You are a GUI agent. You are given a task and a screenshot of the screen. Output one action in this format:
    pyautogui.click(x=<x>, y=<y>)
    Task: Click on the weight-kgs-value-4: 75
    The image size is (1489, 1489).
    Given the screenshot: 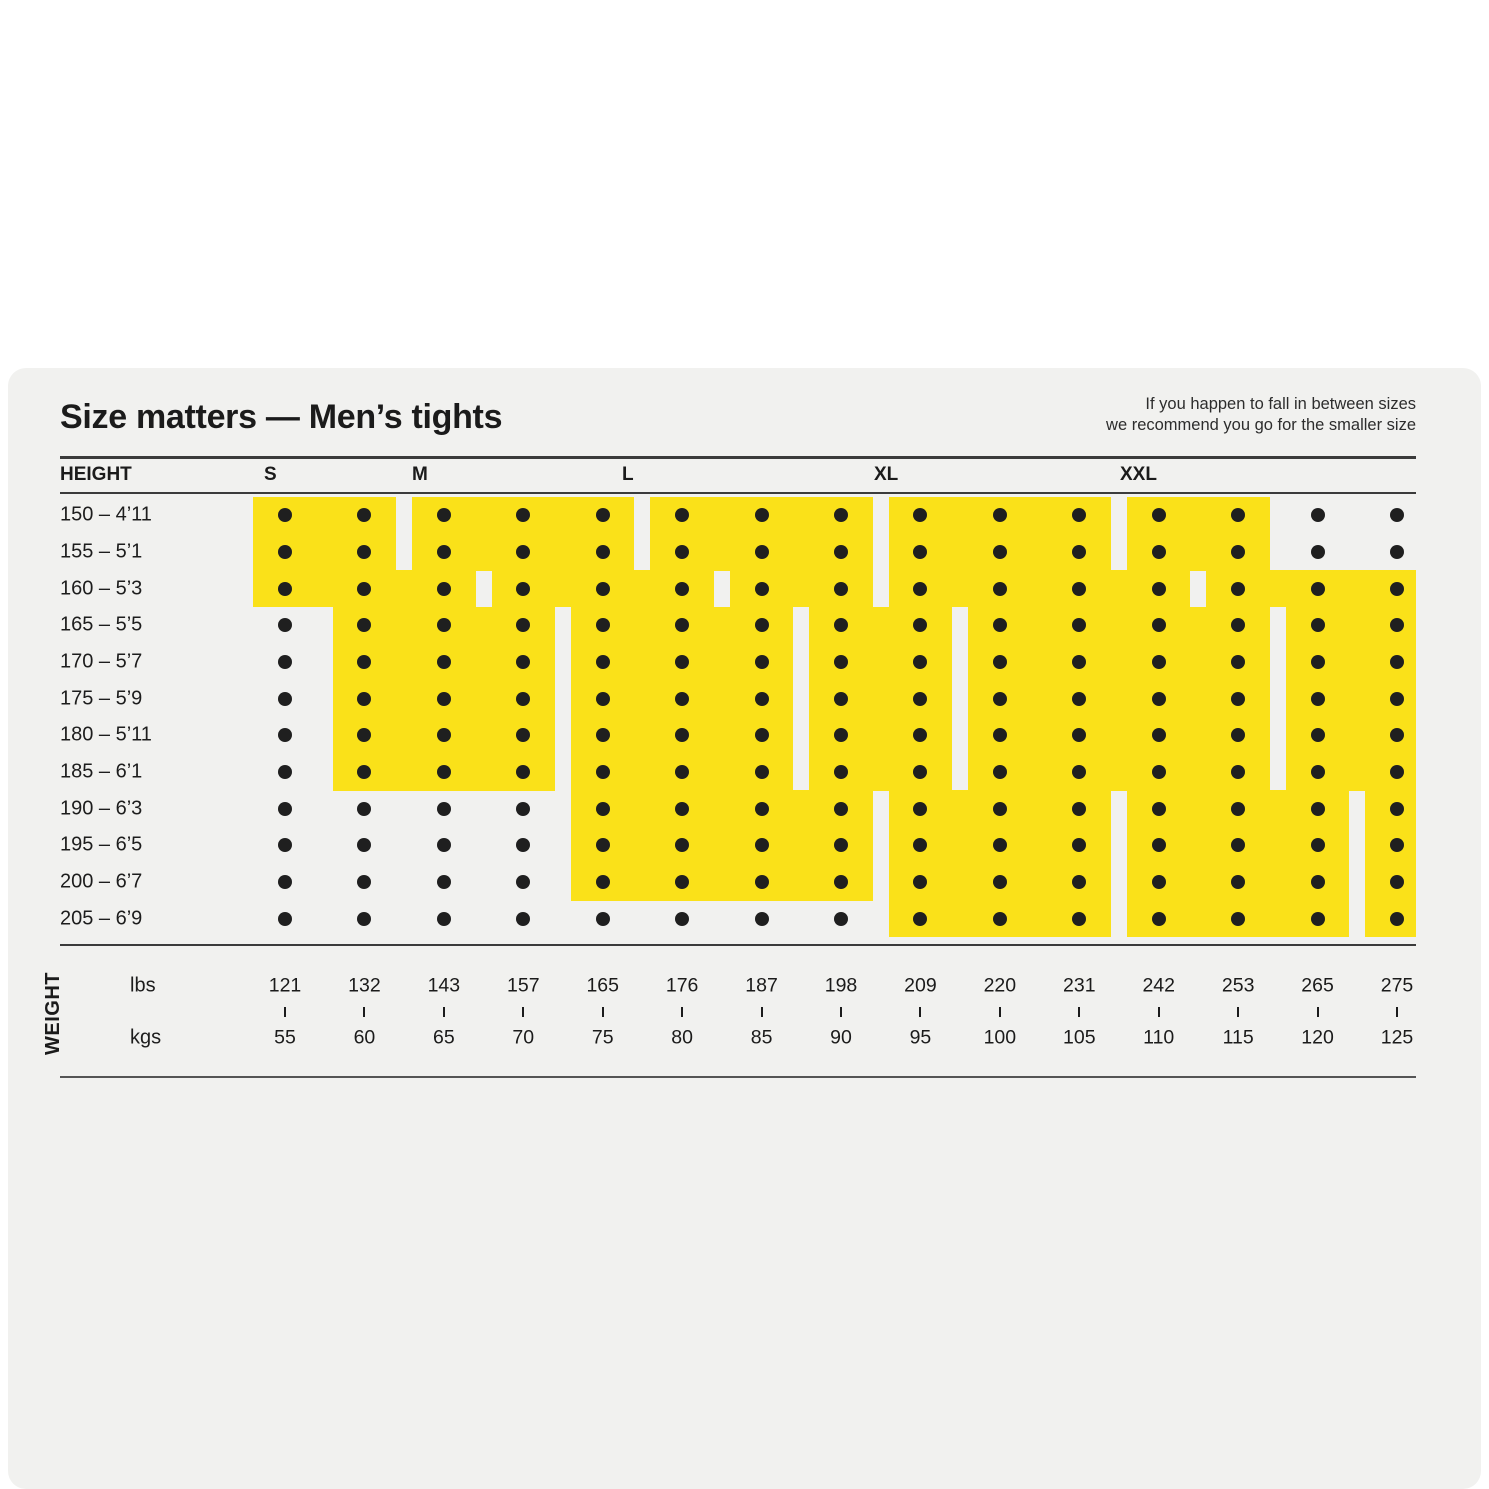 What is the action you would take?
    pyautogui.click(x=602, y=1037)
    